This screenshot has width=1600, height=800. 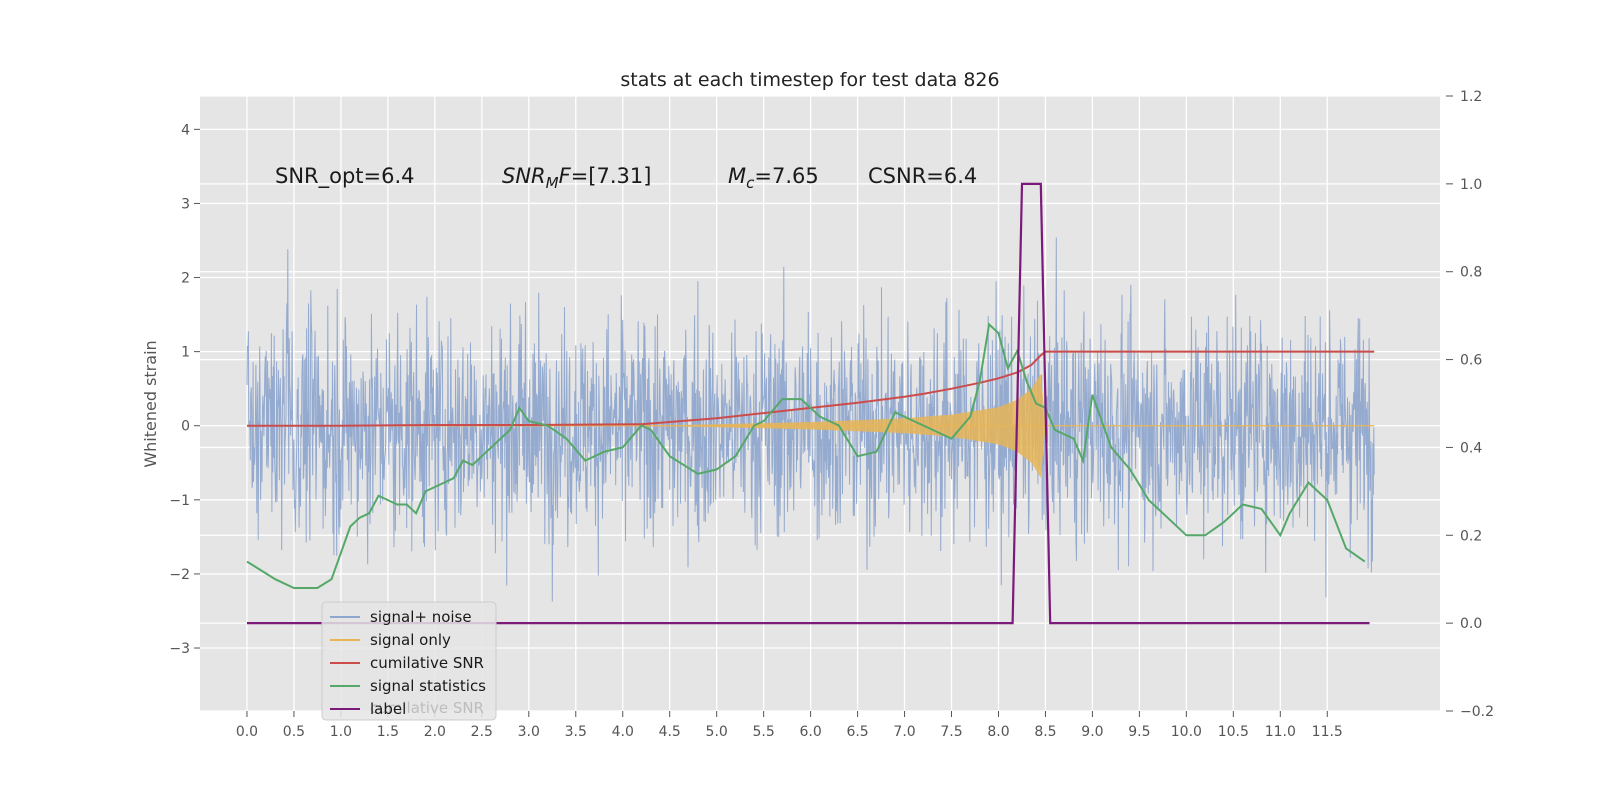 What do you see at coordinates (185, 204) in the screenshot?
I see `y-tick-label: 3` at bounding box center [185, 204].